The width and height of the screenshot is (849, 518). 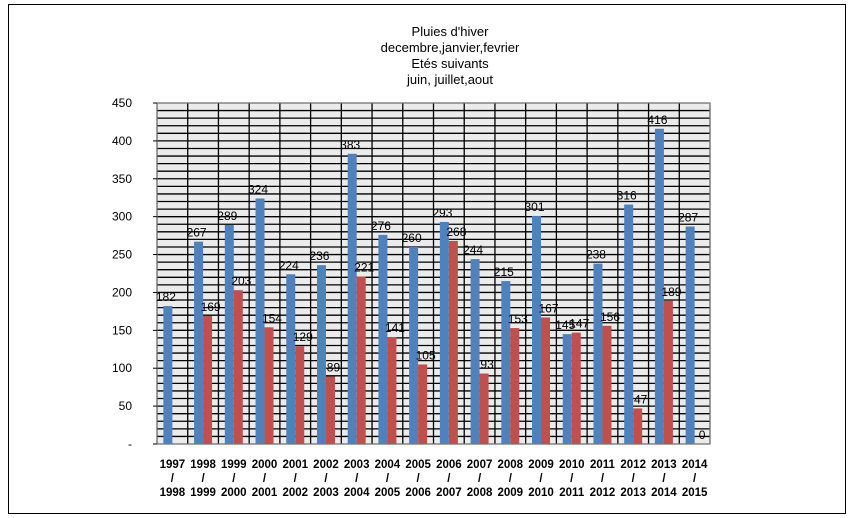 What do you see at coordinates (633, 493) in the screenshot?
I see `x-tick-label: 2013` at bounding box center [633, 493].